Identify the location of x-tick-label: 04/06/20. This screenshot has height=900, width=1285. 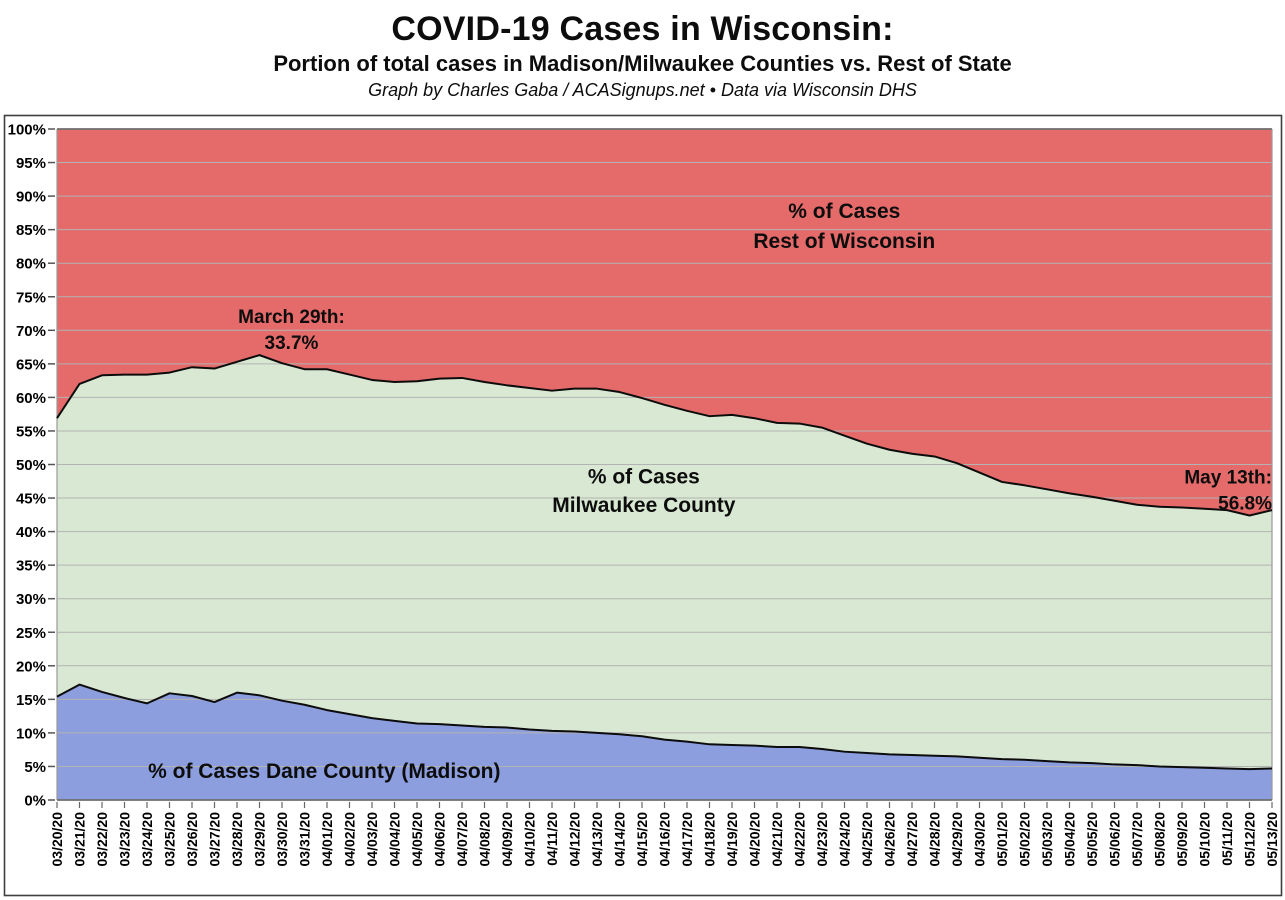
(440, 839).